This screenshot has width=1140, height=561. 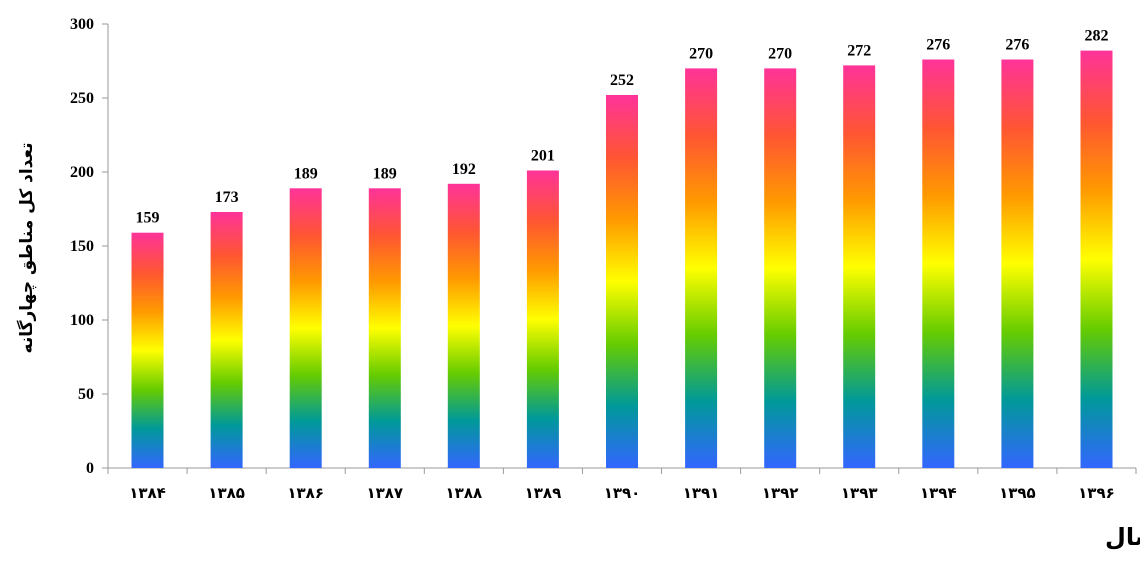 I want to click on x-tick-label: ۱۳۹۳, so click(x=859, y=493).